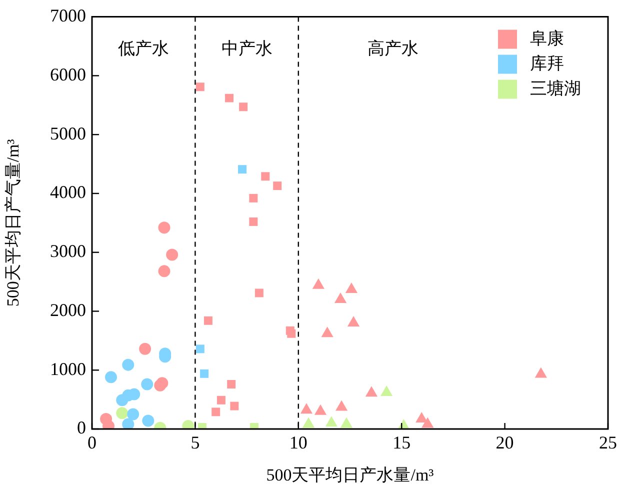 The image size is (630, 490). What do you see at coordinates (547, 39) in the screenshot?
I see `legend-label: 阜康` at bounding box center [547, 39].